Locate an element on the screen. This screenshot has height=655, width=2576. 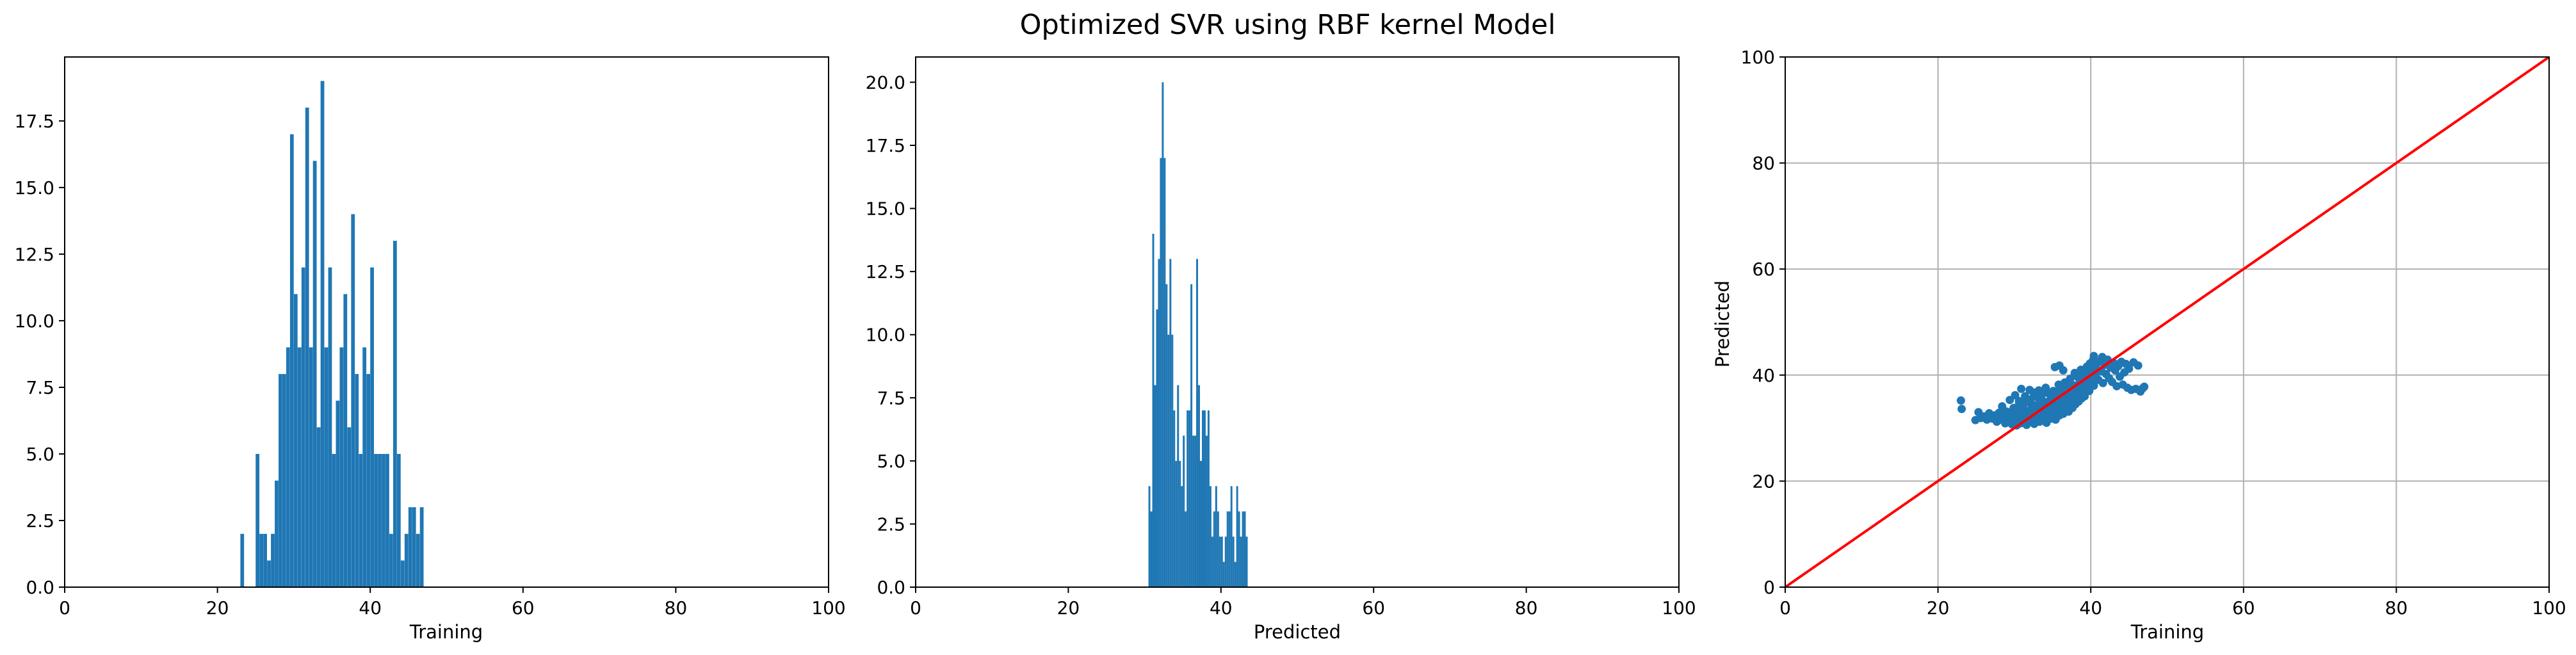
training-histogram-y-tick-label: 0.0 is located at coordinates (40, 587).